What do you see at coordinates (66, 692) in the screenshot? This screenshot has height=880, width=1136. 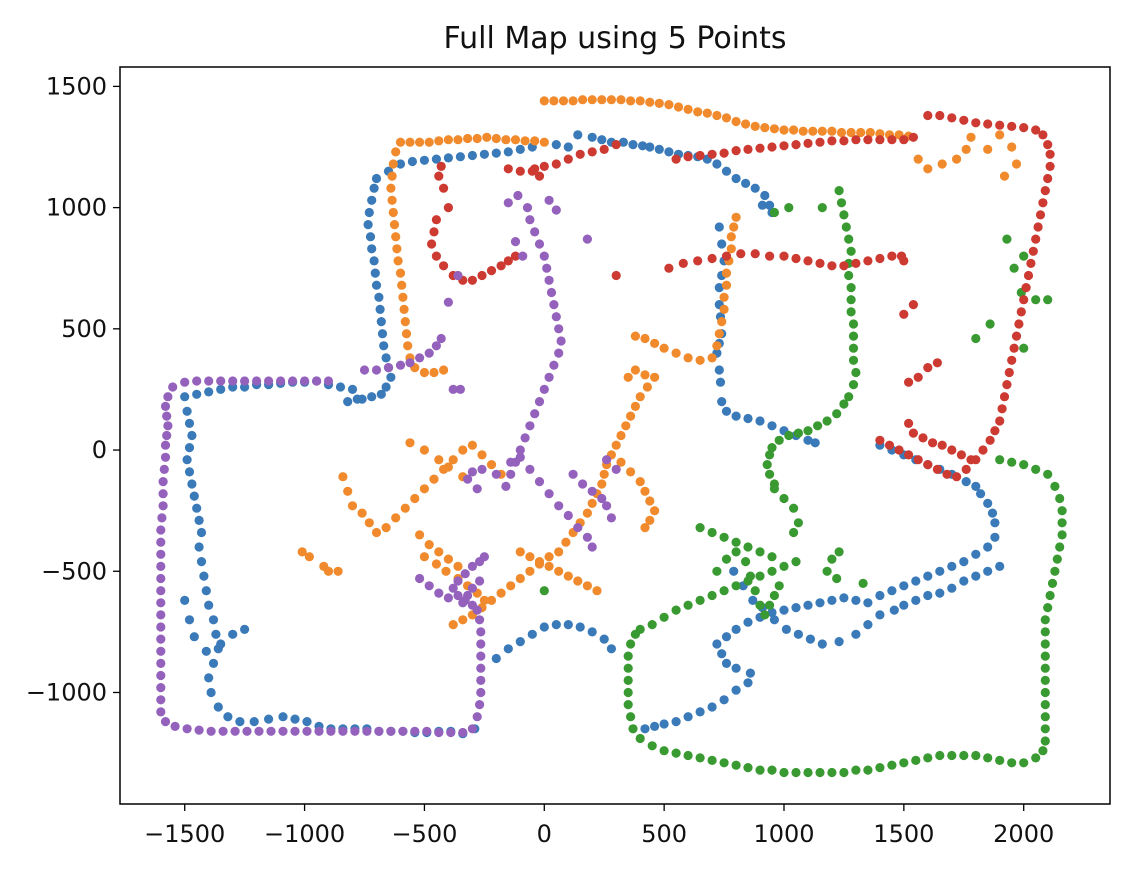 I see `y-tick-label: −1000` at bounding box center [66, 692].